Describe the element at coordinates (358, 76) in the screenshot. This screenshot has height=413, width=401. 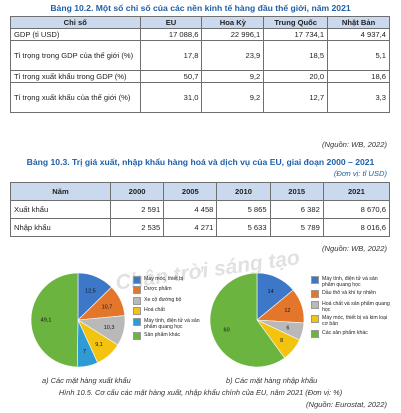
I see `cell: 18,6` at that location.